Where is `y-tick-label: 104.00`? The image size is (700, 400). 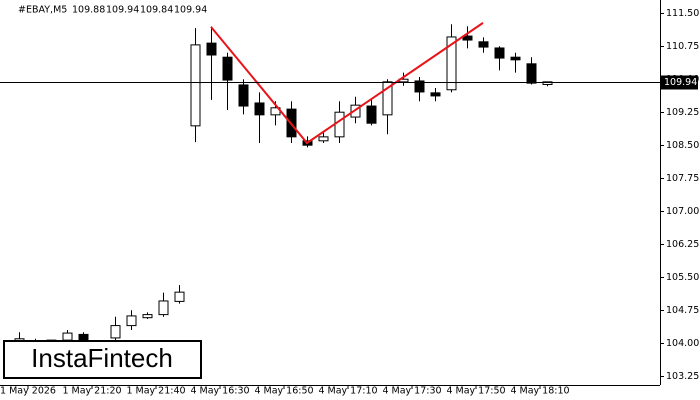
y-tick-label: 104.00 is located at coordinates (682, 343).